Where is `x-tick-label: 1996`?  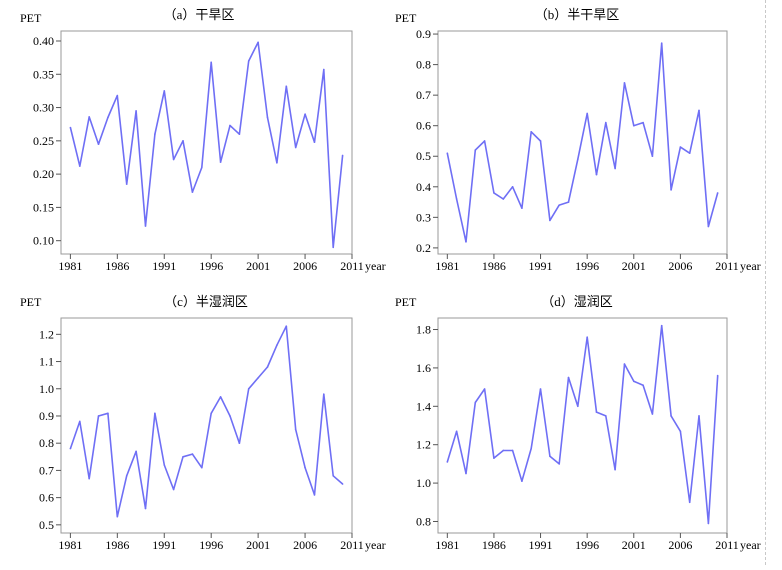 x-tick-label: 1996 is located at coordinates (587, 545).